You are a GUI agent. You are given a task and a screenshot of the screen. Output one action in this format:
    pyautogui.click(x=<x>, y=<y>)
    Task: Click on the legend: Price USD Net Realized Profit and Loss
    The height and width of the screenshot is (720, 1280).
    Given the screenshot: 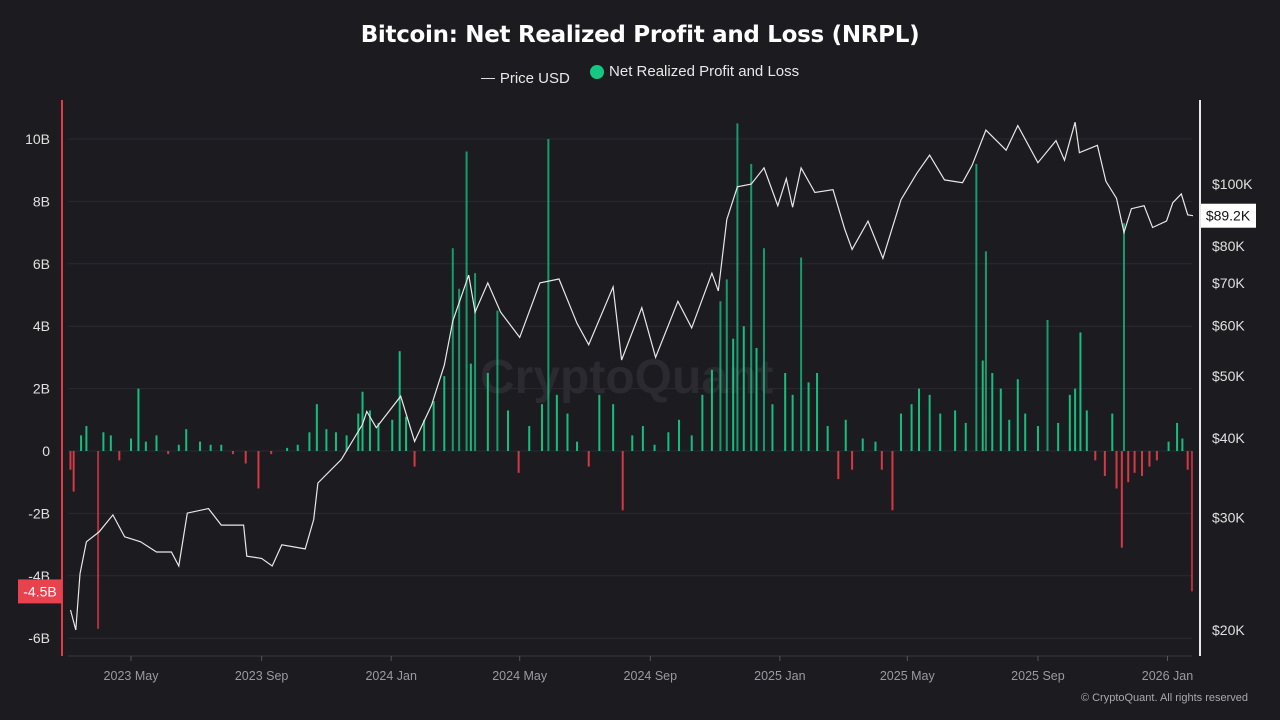 What is the action you would take?
    pyautogui.click(x=640, y=75)
    